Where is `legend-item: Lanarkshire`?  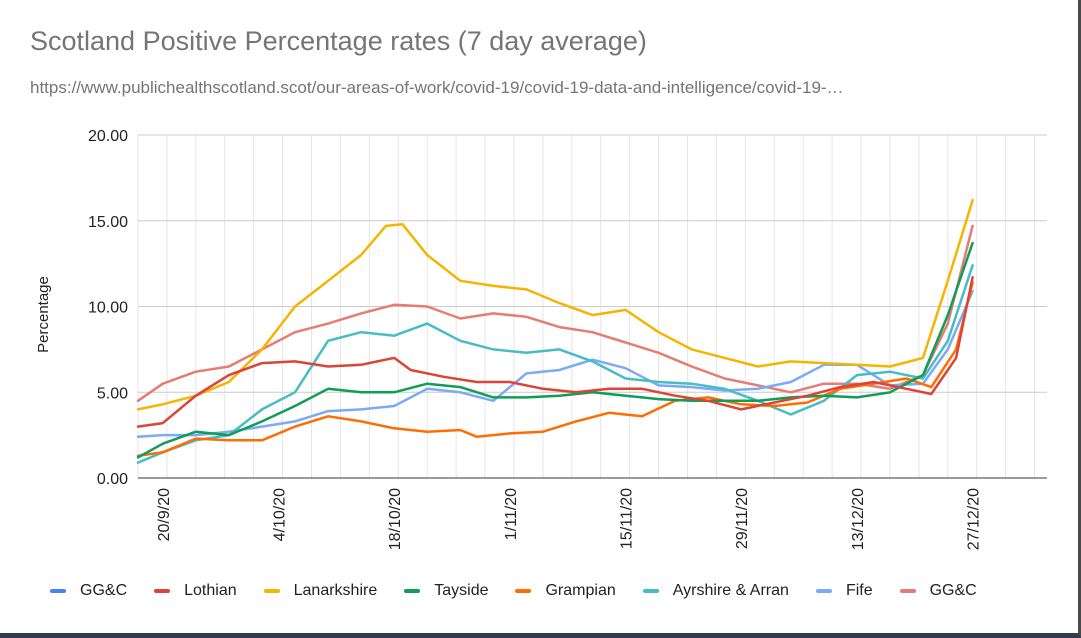 legend-item: Lanarkshire is located at coordinates (320, 591).